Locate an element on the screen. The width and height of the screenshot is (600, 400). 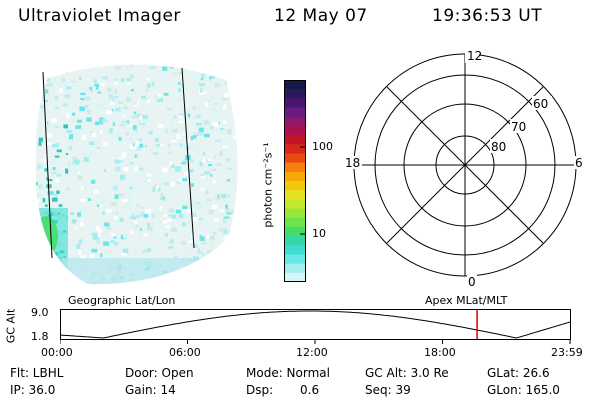
polar-diagonal-b is located at coordinates (465, 165).